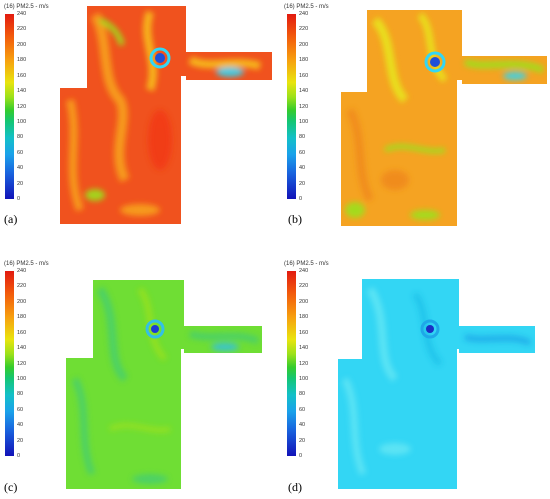 The width and height of the screenshot is (550, 499). I want to click on field-base, so click(164, 384).